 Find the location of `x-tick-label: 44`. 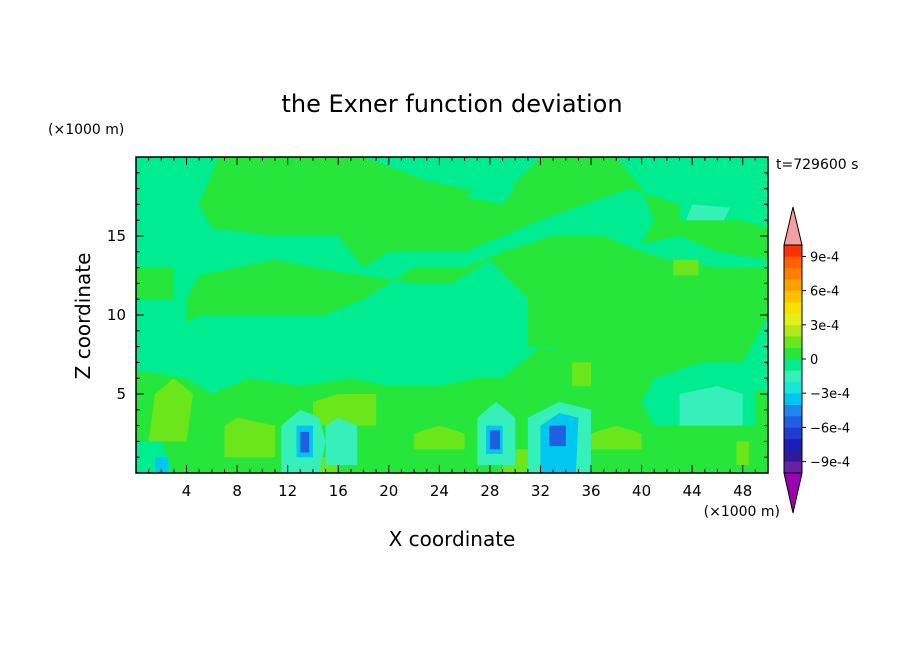

x-tick-label: 44 is located at coordinates (692, 491).